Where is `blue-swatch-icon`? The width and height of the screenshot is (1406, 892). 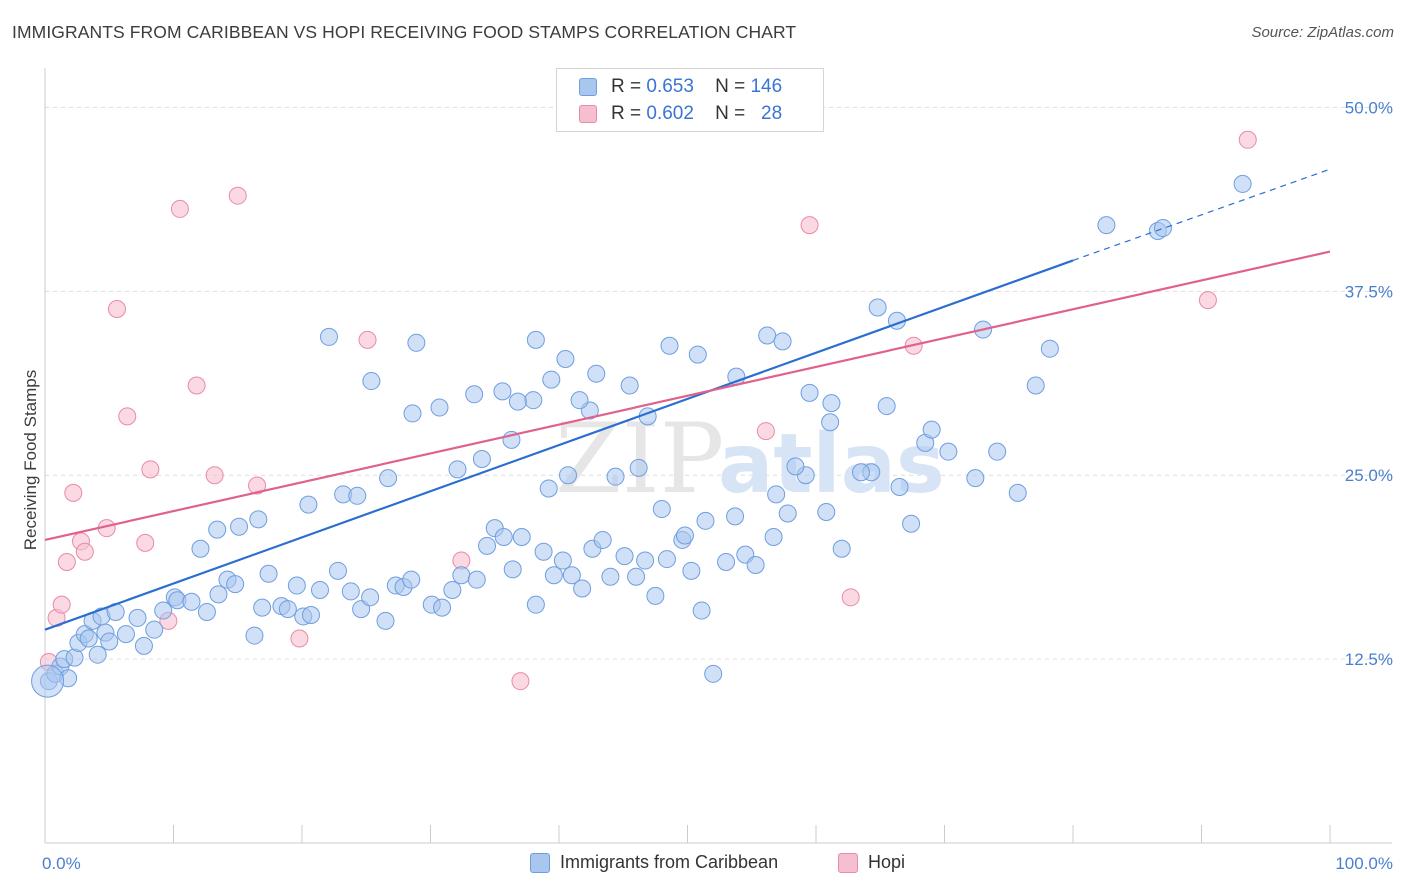 blue-swatch-icon is located at coordinates (588, 87).